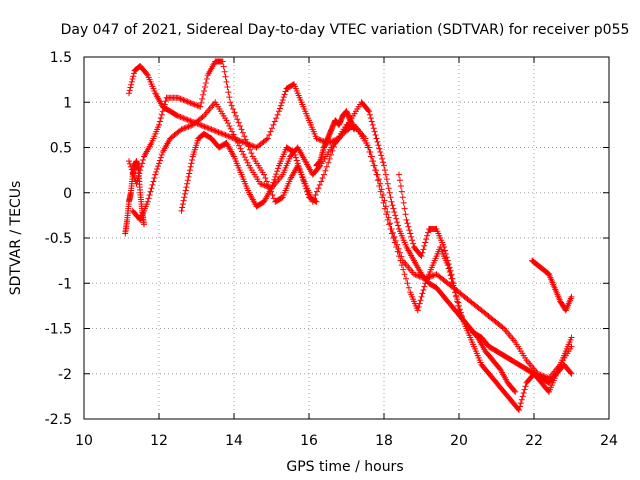 The image size is (640, 480). I want to click on x-tick-label: 18, so click(384, 441).